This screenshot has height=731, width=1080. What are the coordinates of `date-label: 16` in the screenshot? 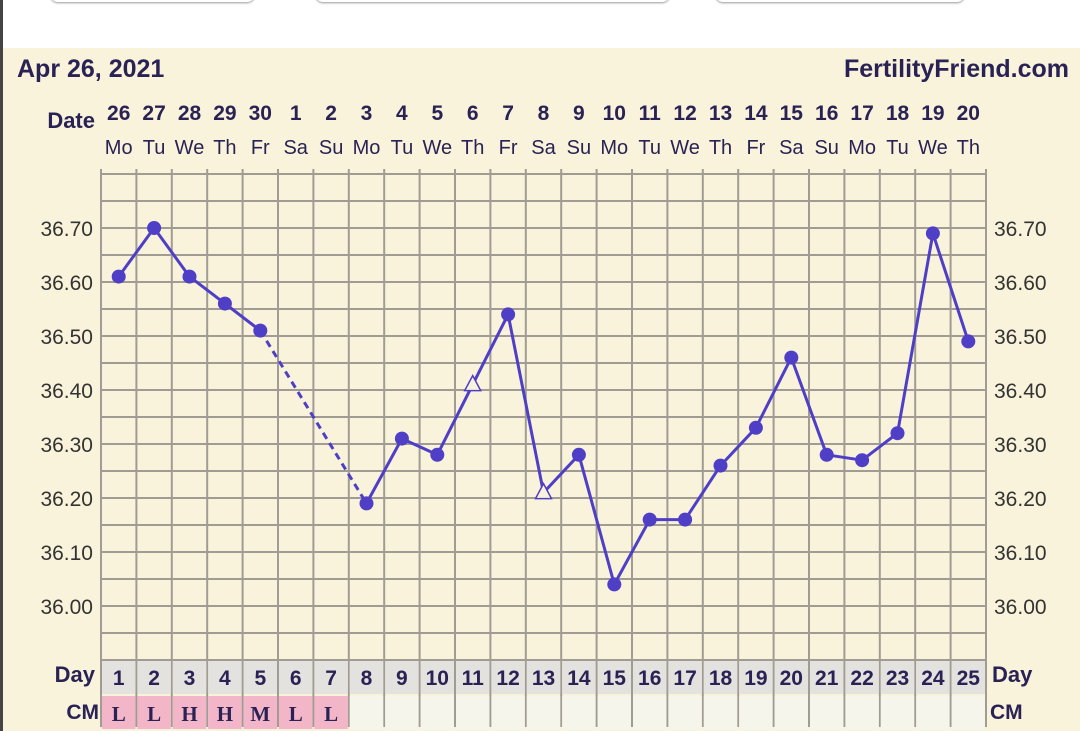 It's located at (826, 113).